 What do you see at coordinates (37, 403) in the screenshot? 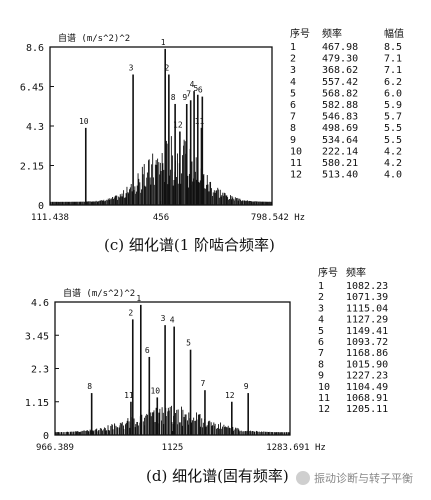
I see `y-tick-label: 1.15` at bounding box center [37, 403].